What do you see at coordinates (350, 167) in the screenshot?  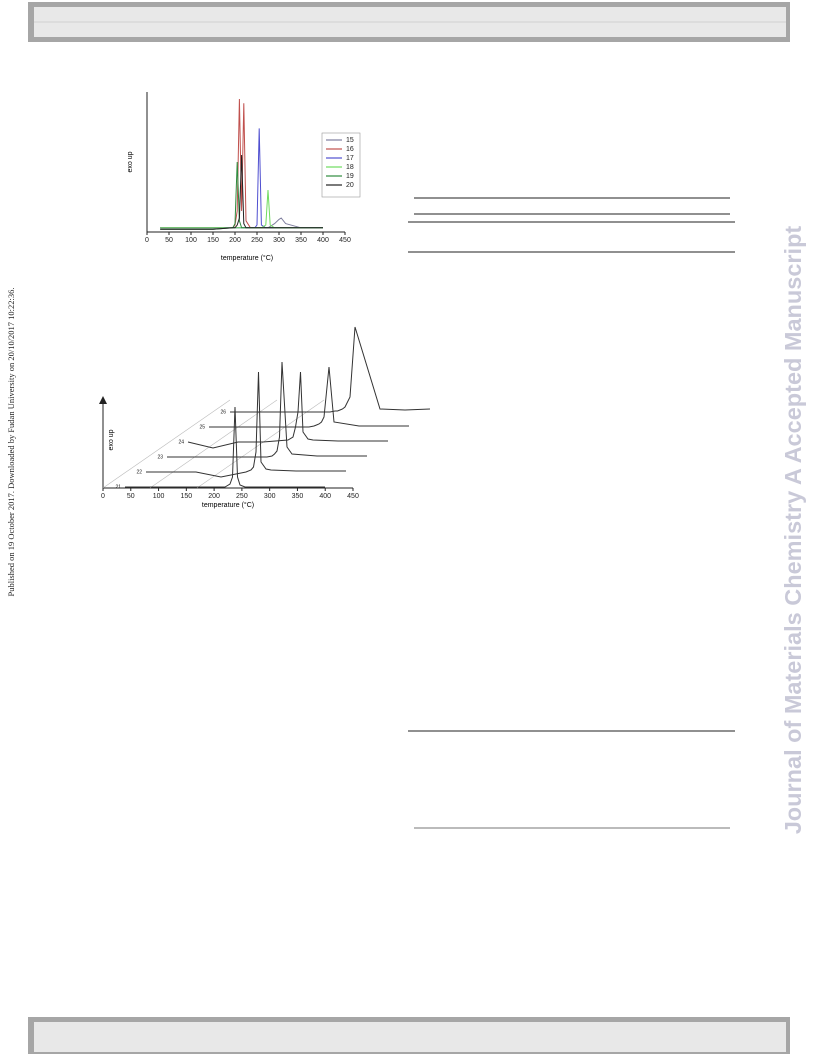 I see `legend-label: 18` at bounding box center [350, 167].